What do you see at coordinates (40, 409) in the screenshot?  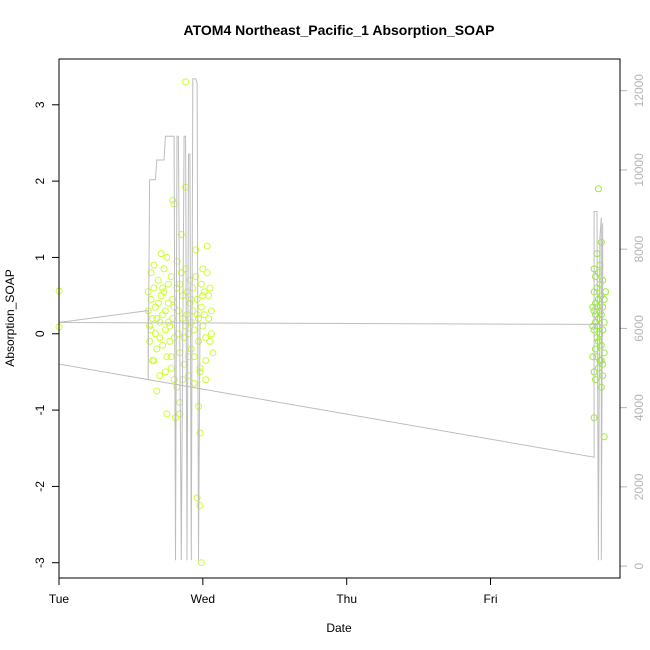 I see `y-tick-label-2: -1` at bounding box center [40, 409].